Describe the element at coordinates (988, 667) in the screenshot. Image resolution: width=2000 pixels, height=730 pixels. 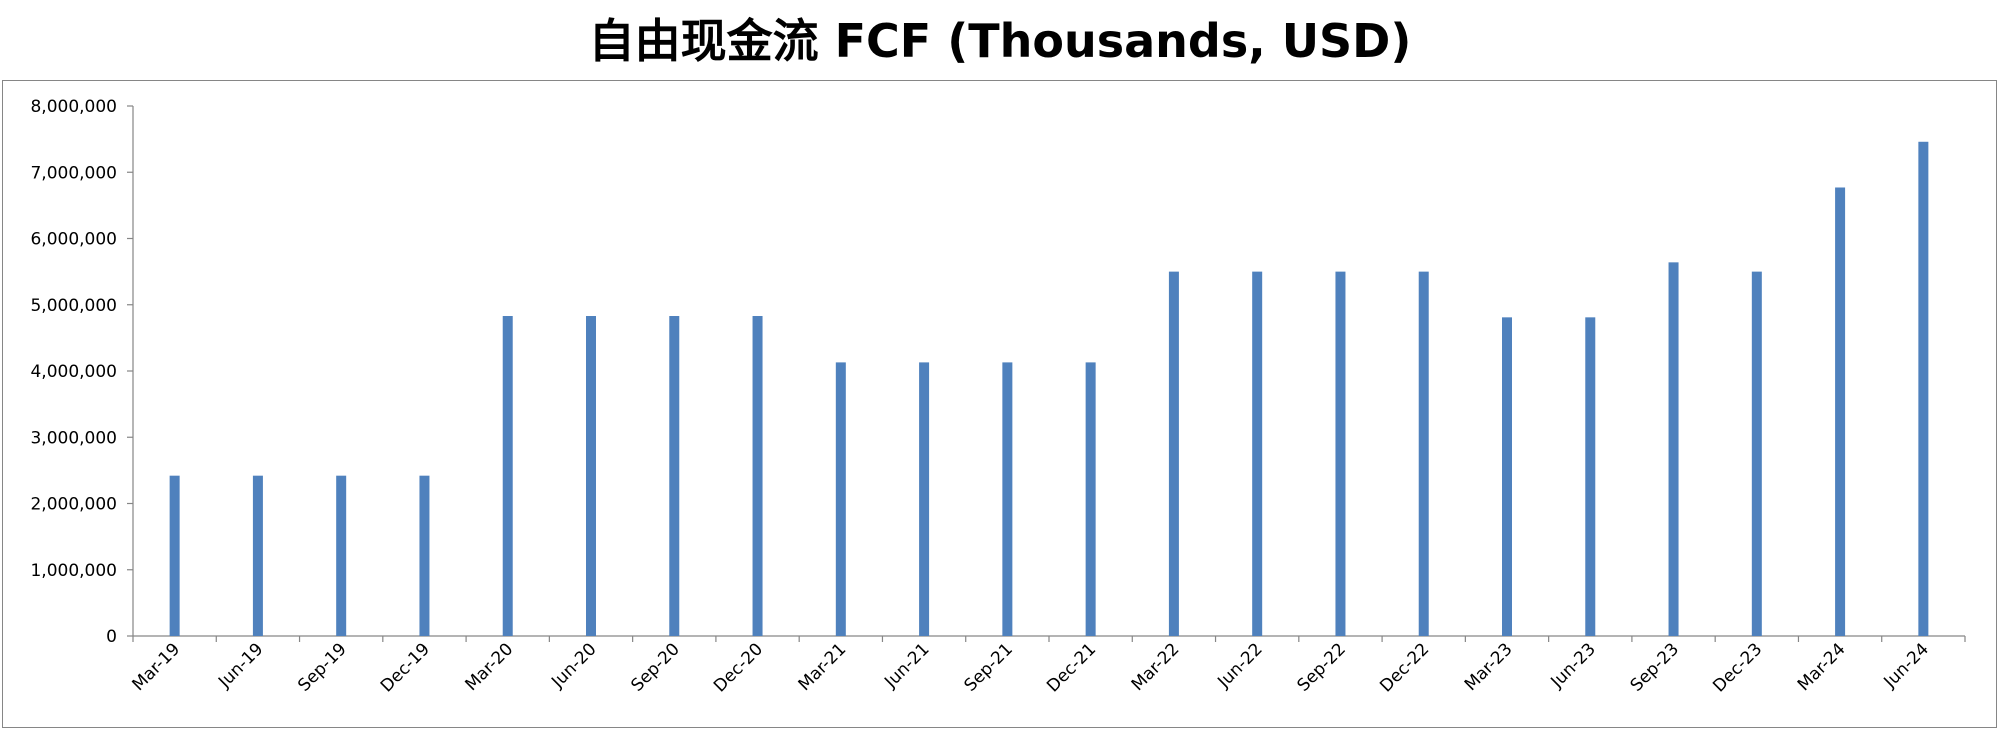
I see `x-tick-label: Sep-21` at that location.